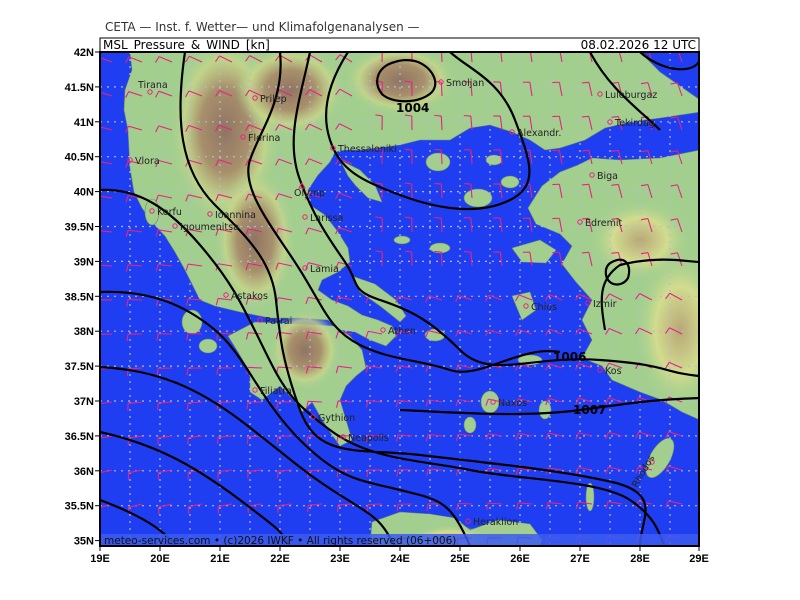 The height and width of the screenshot is (600, 800). I want to click on island-imbros, so click(510, 182).